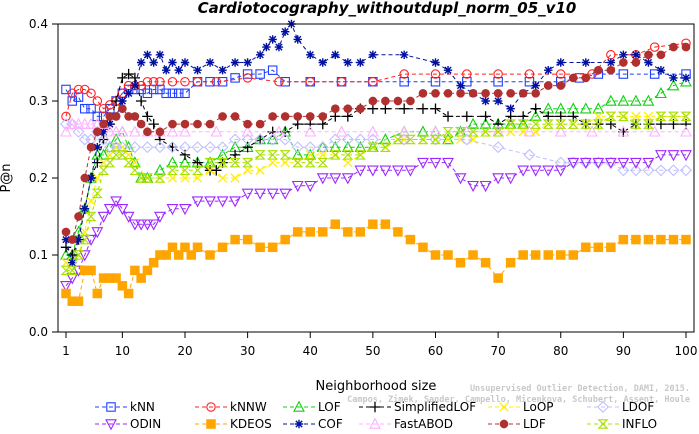 This screenshot has height=434, width=699. Describe the element at coordinates (387, 8) in the screenshot. I see `chart-title: Cardiotocography_withoutdupl_norm_05_v10` at that location.